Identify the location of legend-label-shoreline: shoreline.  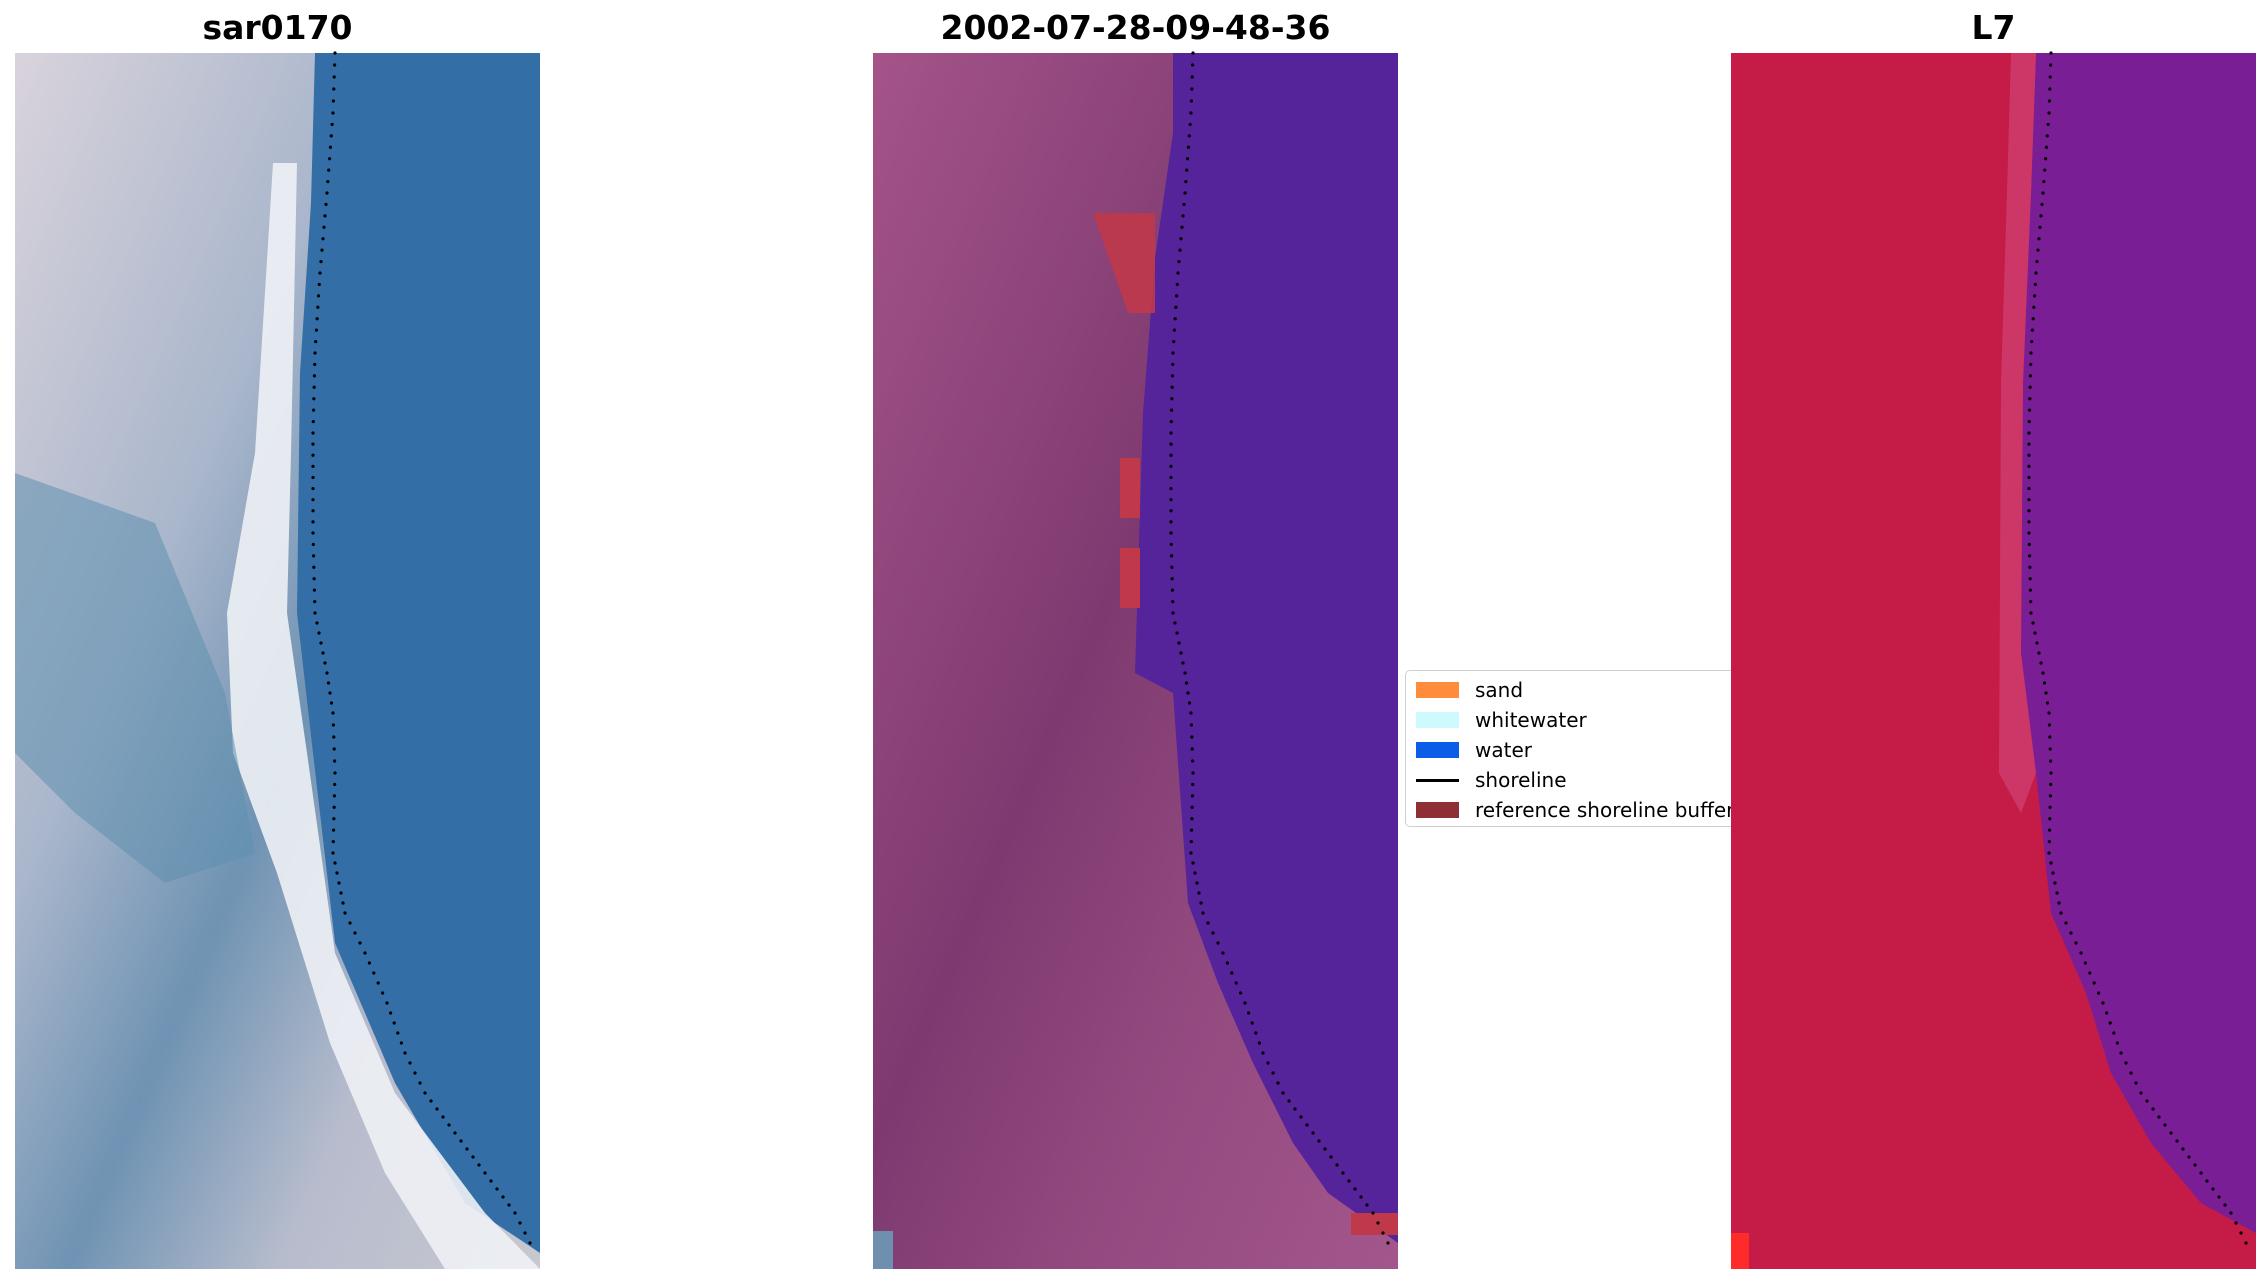
(1521, 780).